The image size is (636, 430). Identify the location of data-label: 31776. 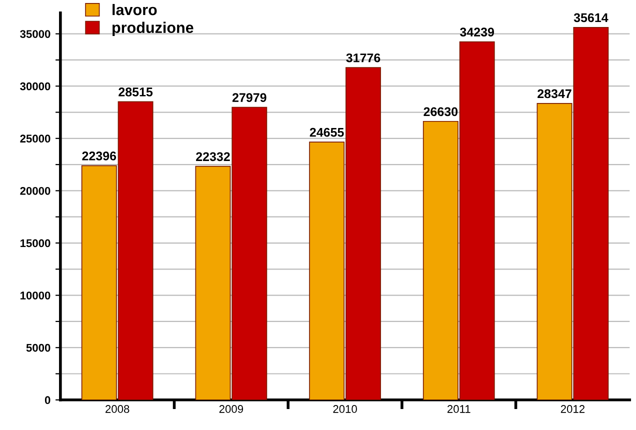
(363, 57).